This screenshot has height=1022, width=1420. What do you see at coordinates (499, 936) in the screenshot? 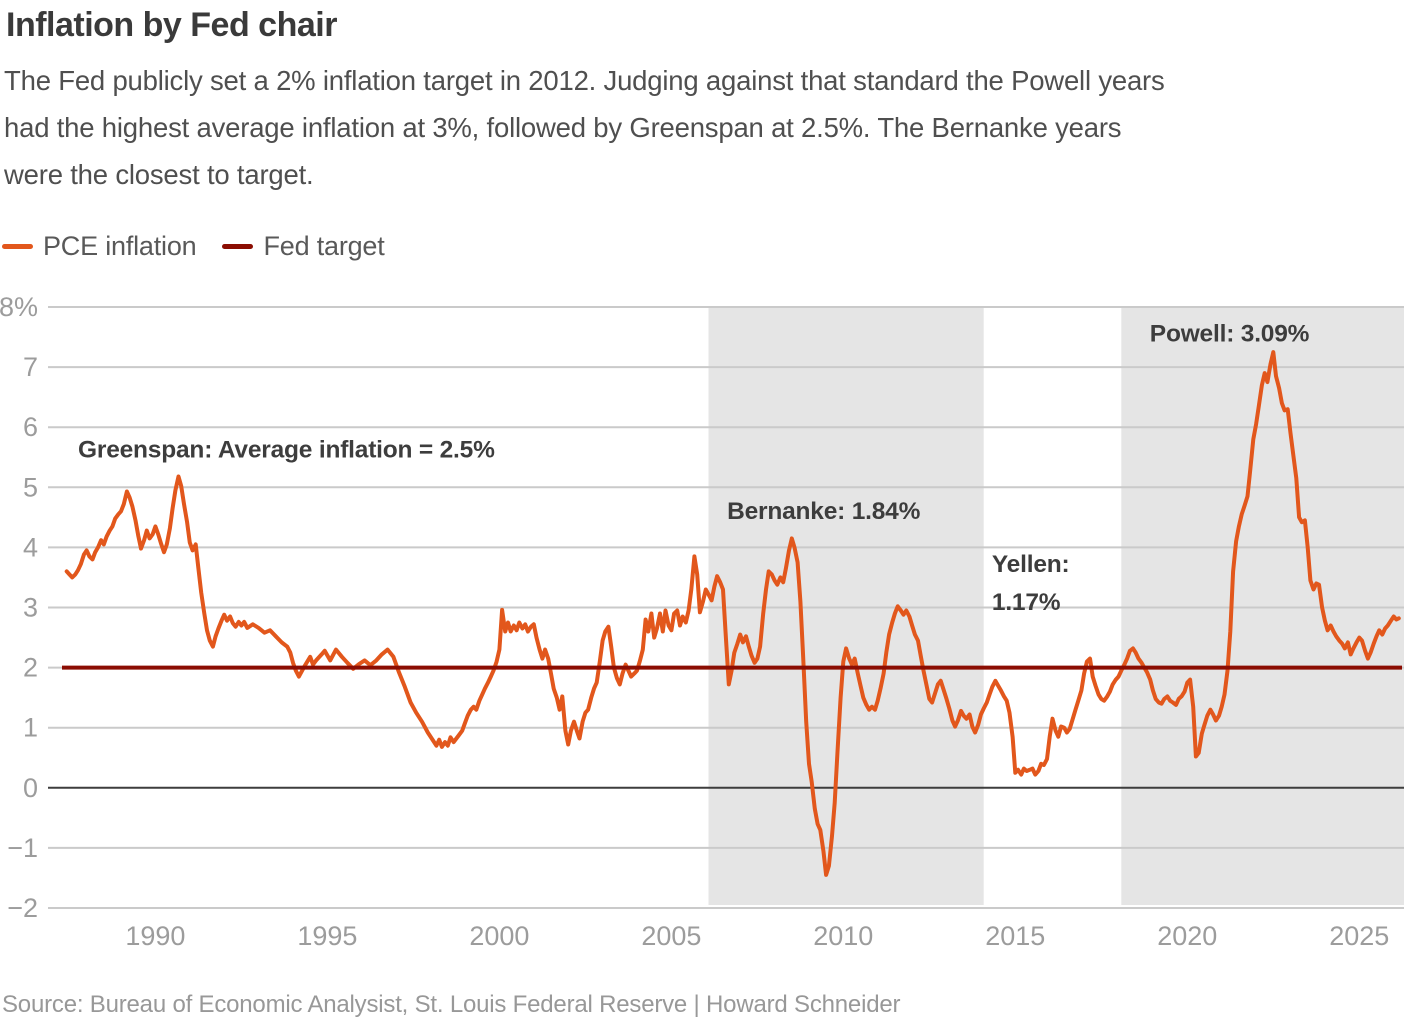
I see `x-tick-label-2000: 2000` at bounding box center [499, 936].